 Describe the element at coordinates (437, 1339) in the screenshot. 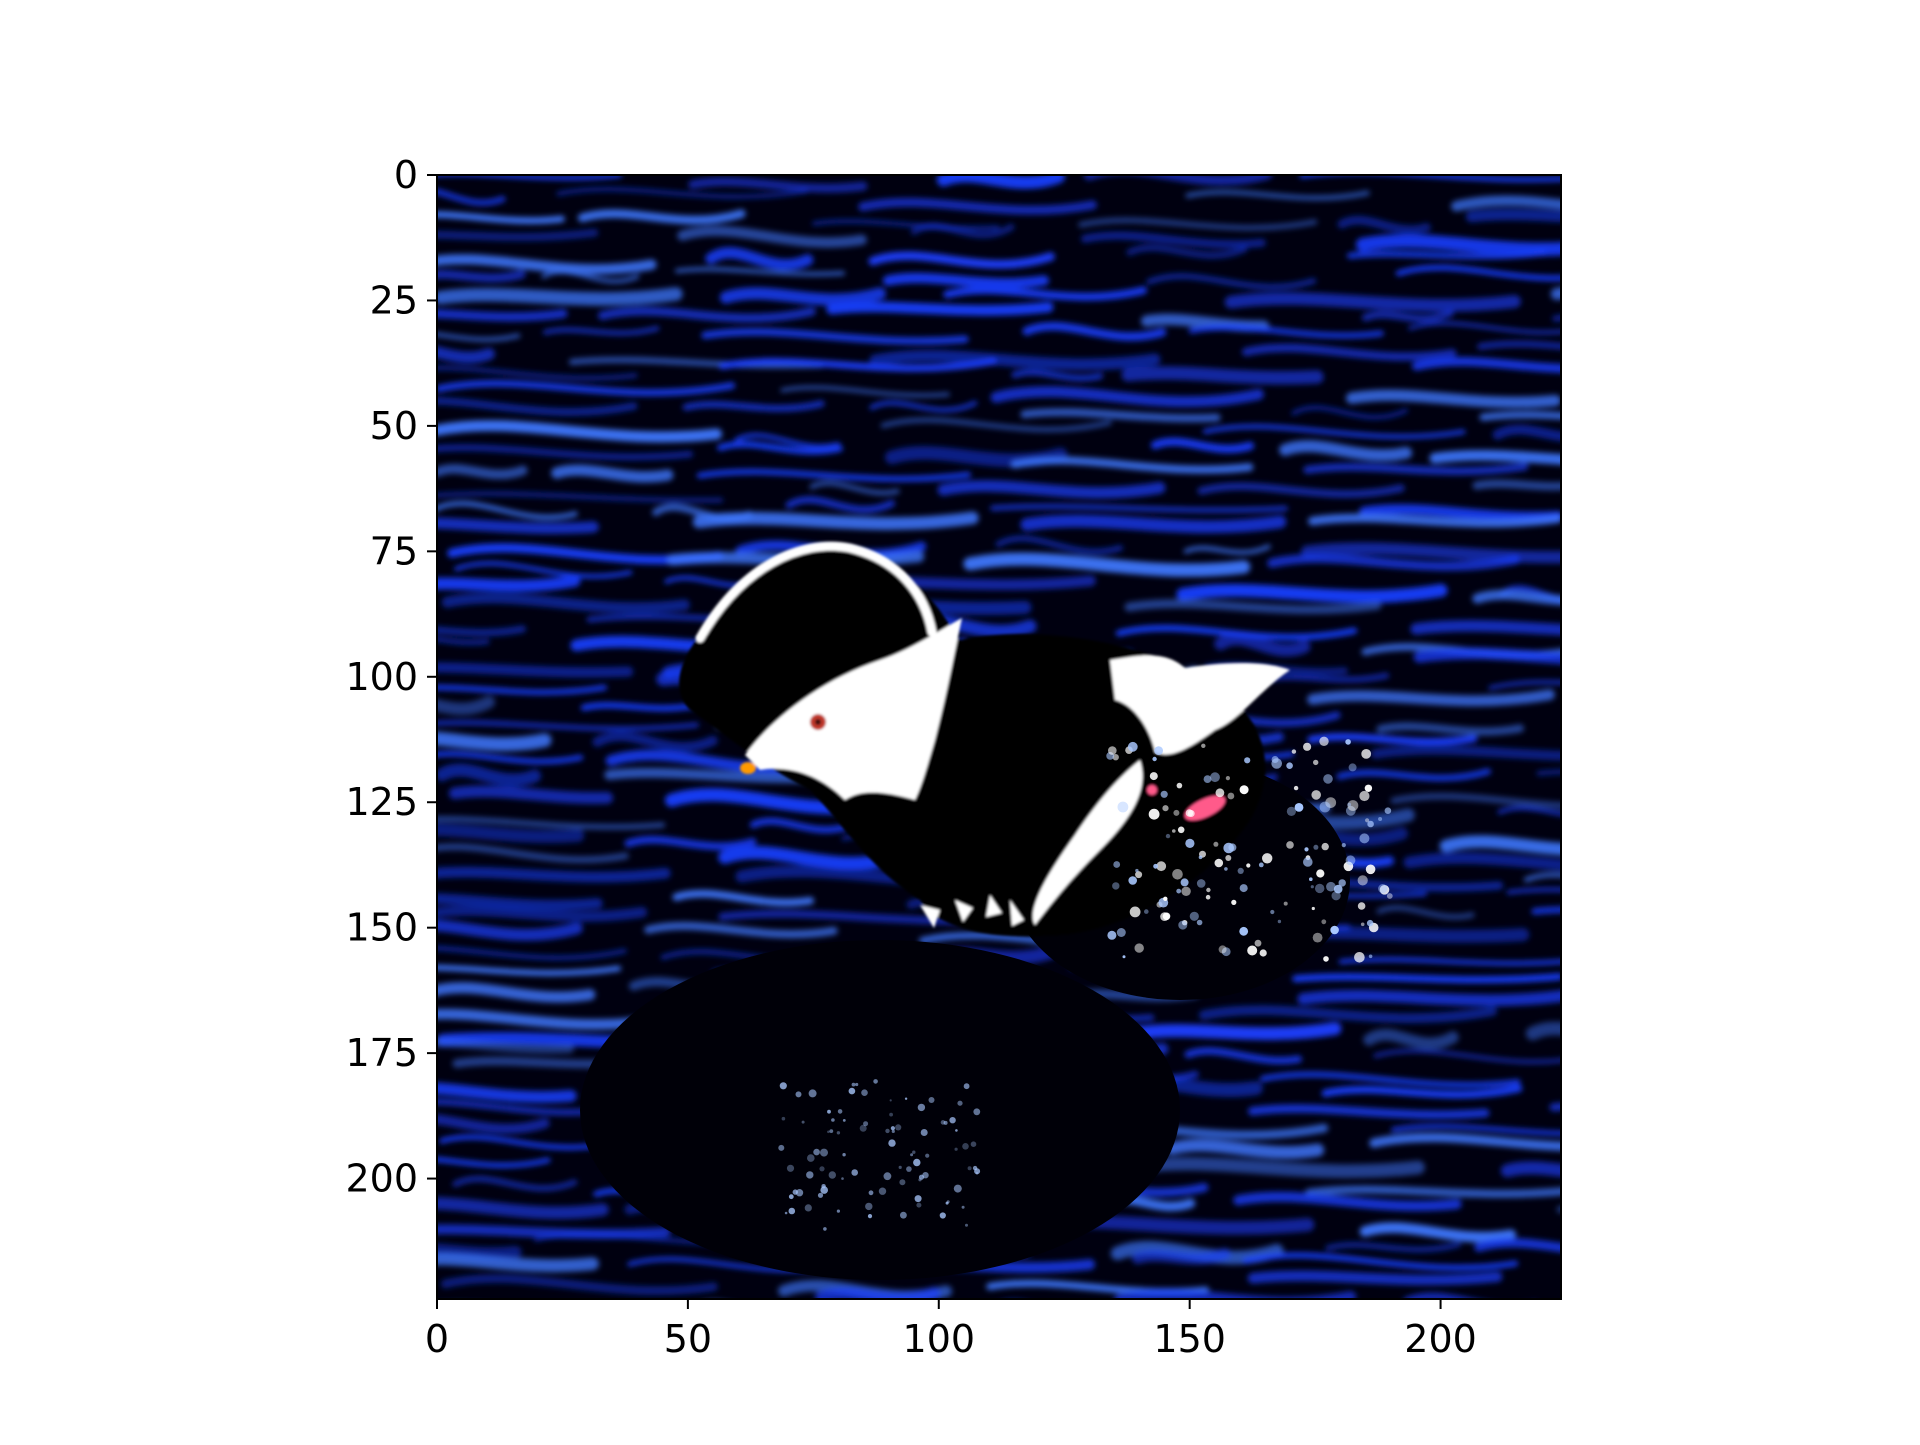

I see `x-tick-label: 0` at that location.